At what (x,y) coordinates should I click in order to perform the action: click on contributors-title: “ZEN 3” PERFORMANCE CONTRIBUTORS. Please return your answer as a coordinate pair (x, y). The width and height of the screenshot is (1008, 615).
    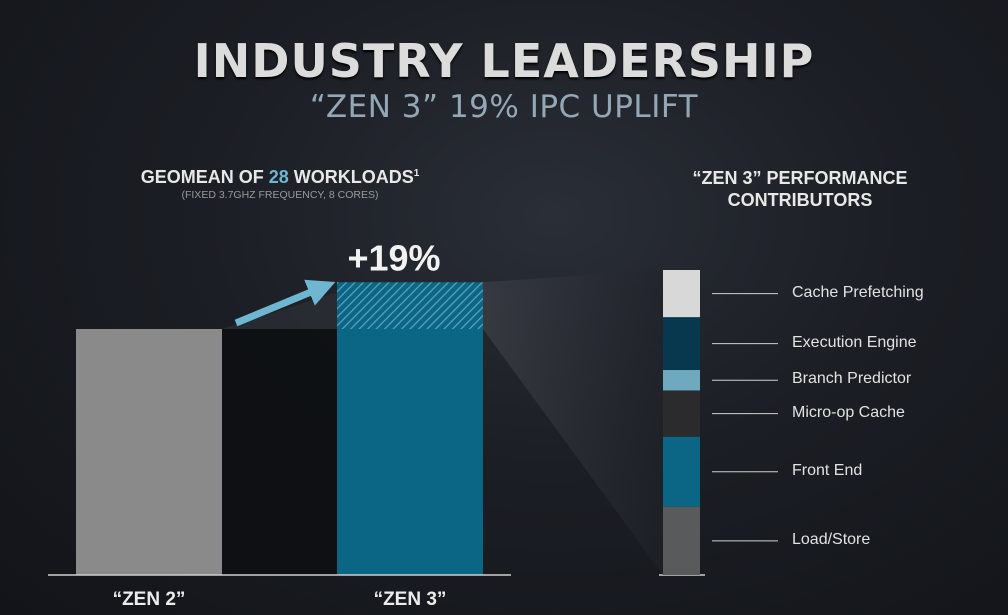
    Looking at the image, I should click on (800, 189).